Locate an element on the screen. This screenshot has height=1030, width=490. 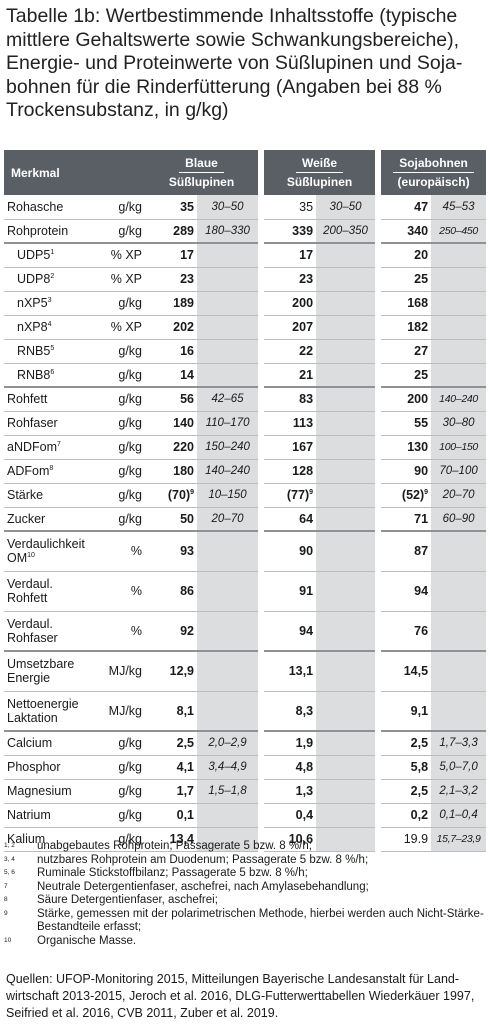
row-label: RNB55 is located at coordinates (54, 351).